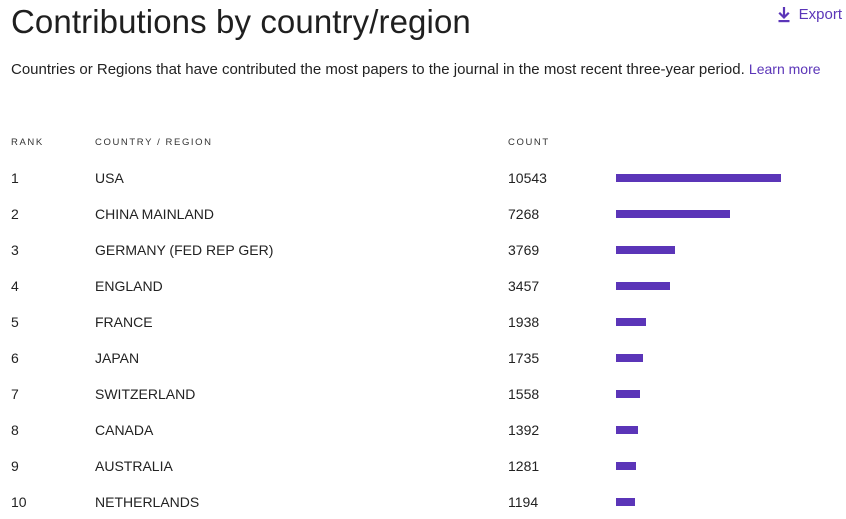 Image resolution: width=846 pixels, height=519 pixels. What do you see at coordinates (820, 14) in the screenshot?
I see `export-label: Export` at bounding box center [820, 14].